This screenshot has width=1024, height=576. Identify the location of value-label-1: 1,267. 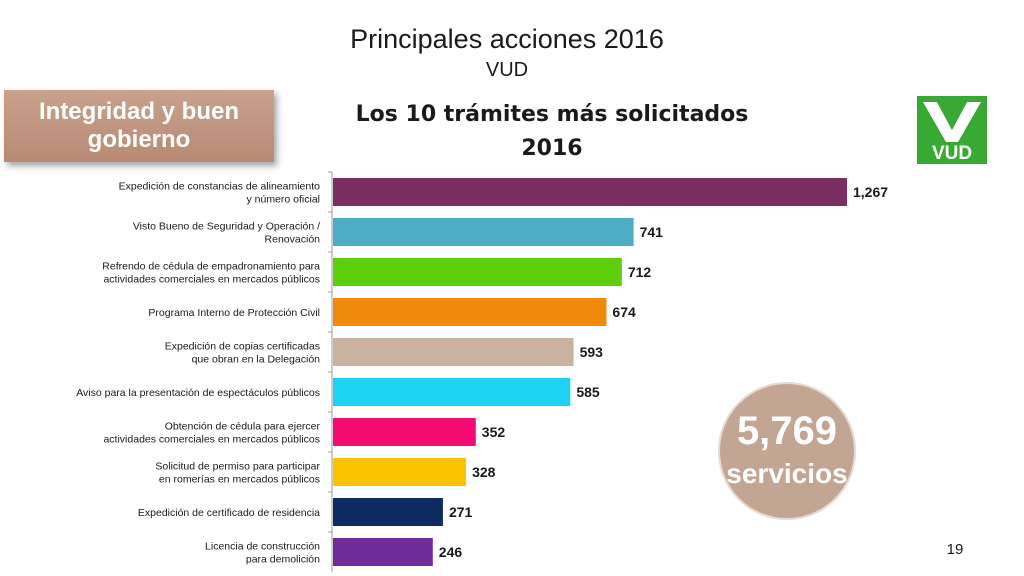
(870, 192).